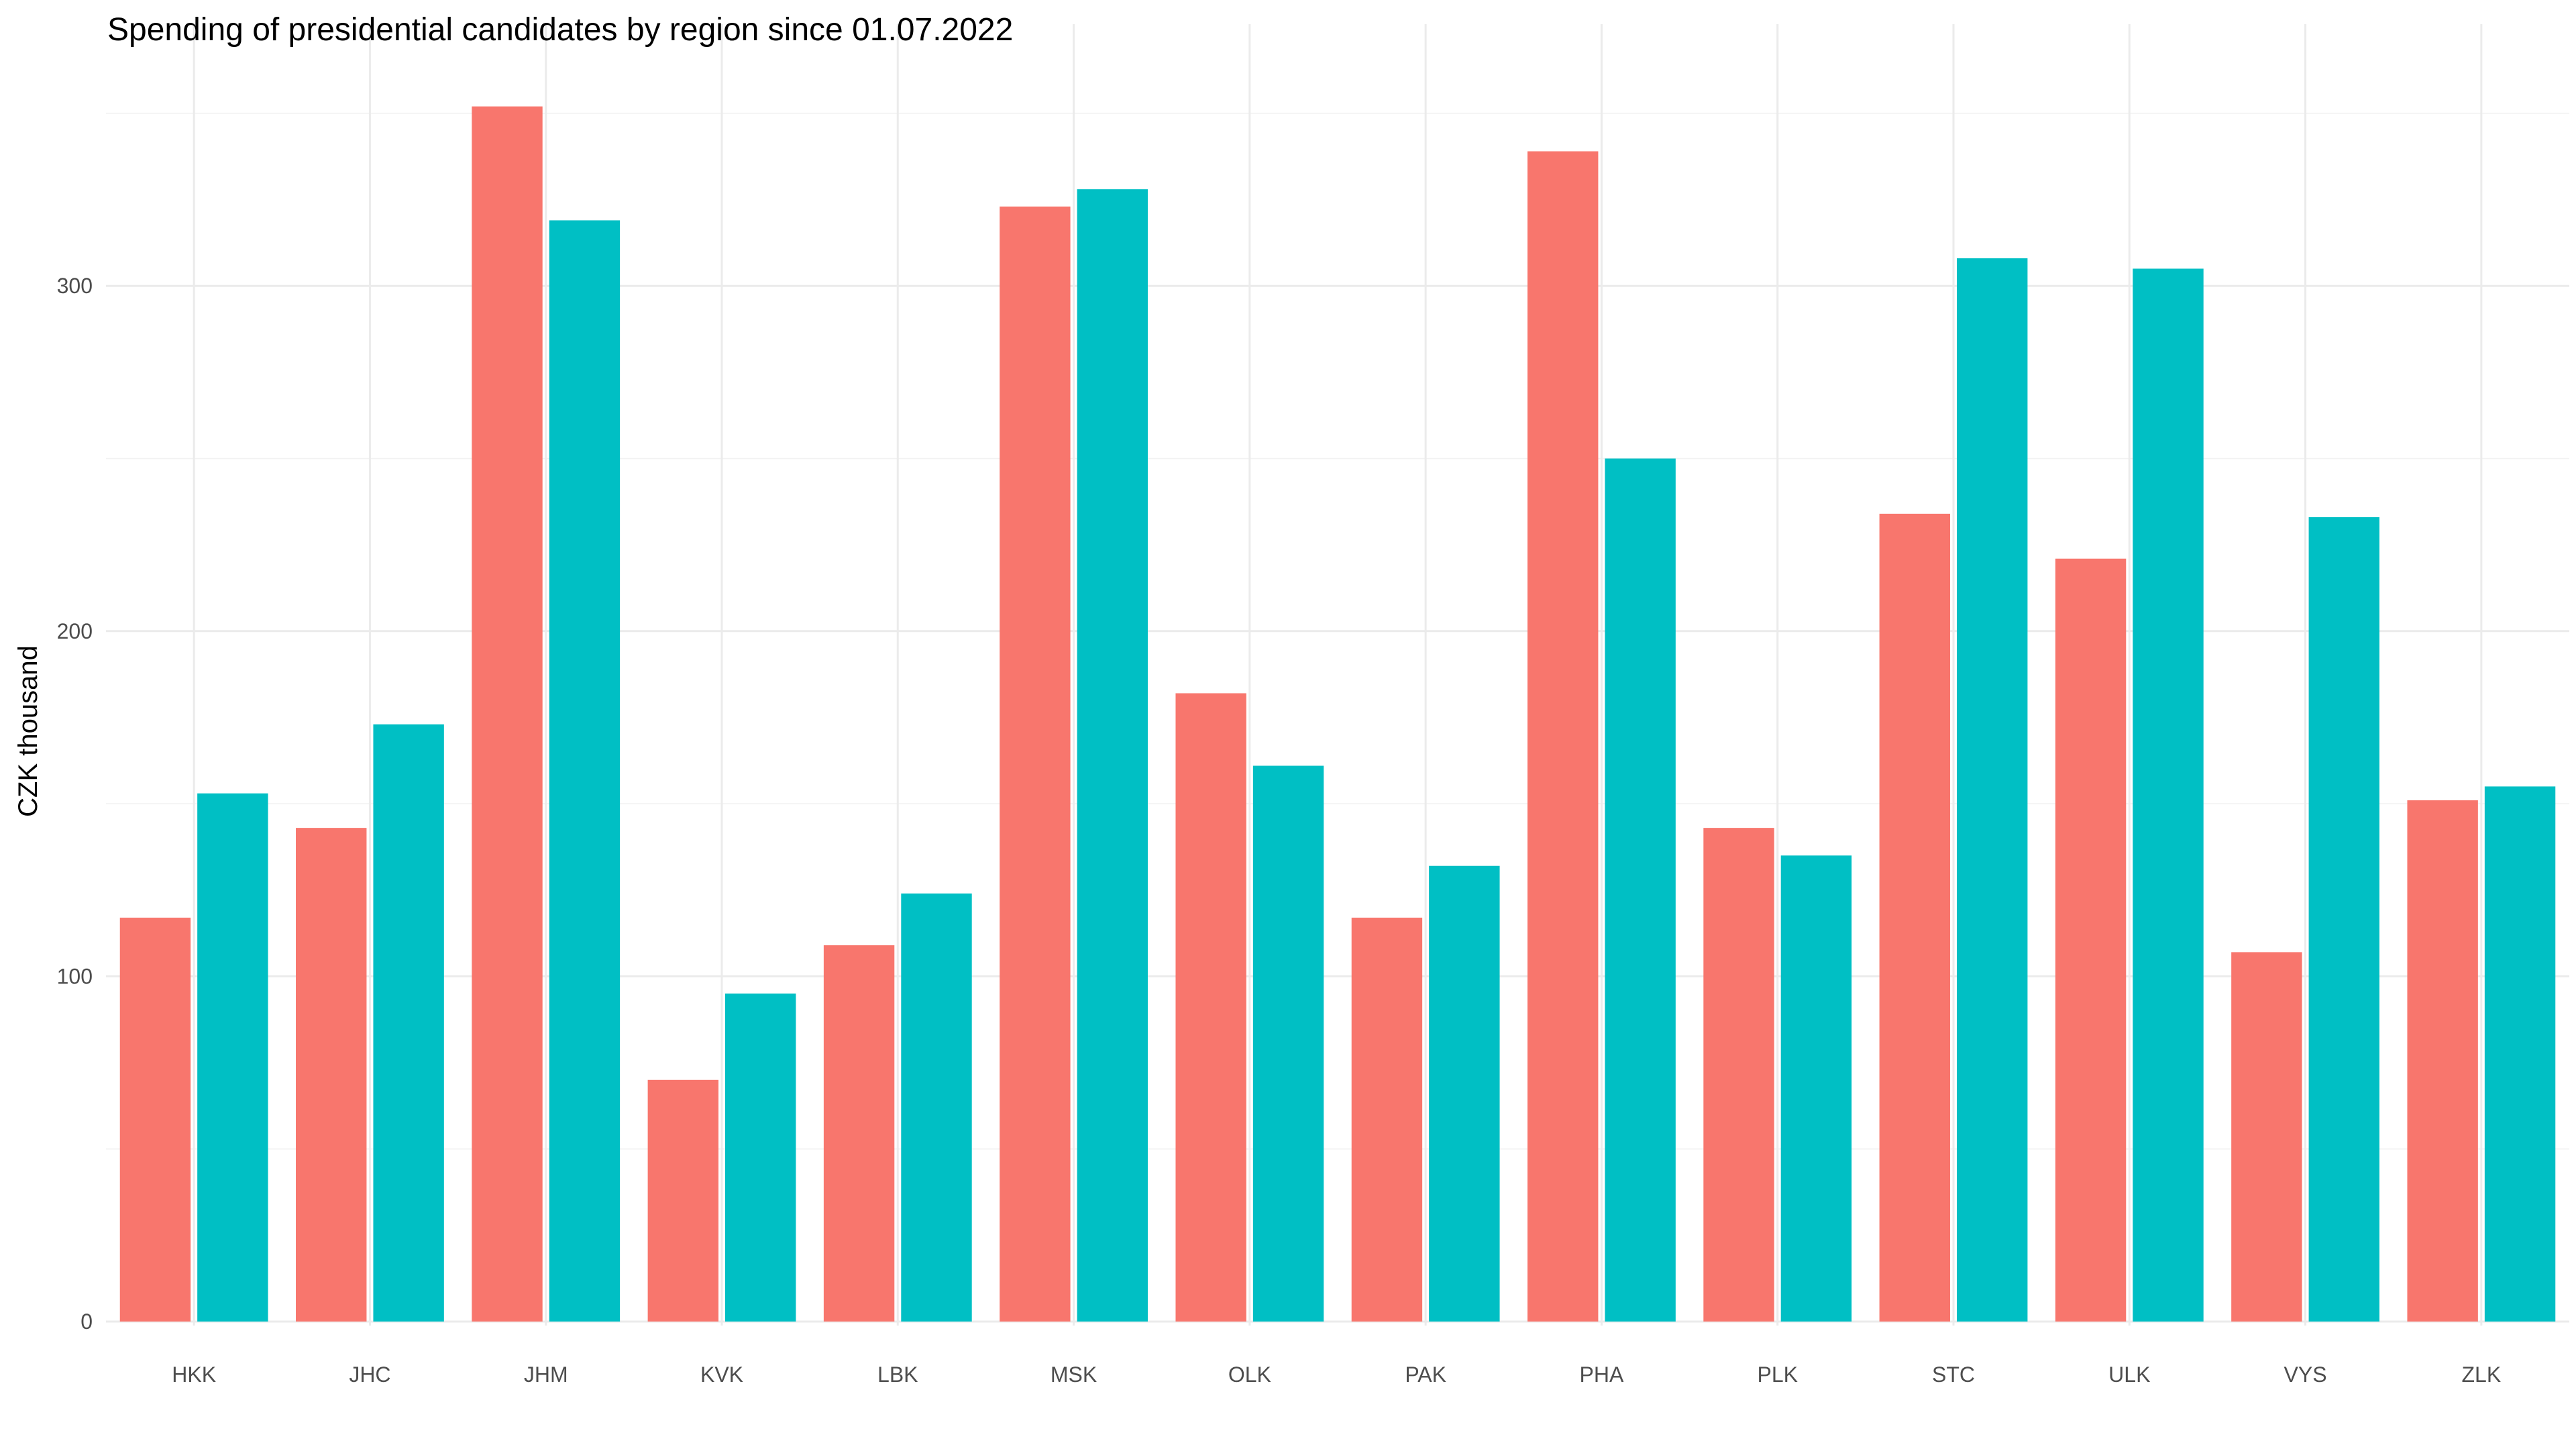 The image size is (2576, 1449). What do you see at coordinates (1425, 1374) in the screenshot?
I see `x-tick-label: PAK` at bounding box center [1425, 1374].